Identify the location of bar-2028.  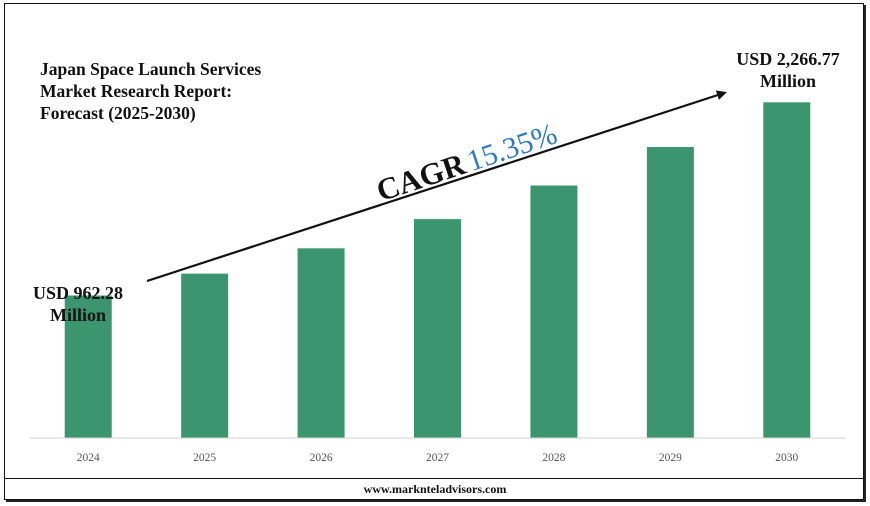
(554, 311).